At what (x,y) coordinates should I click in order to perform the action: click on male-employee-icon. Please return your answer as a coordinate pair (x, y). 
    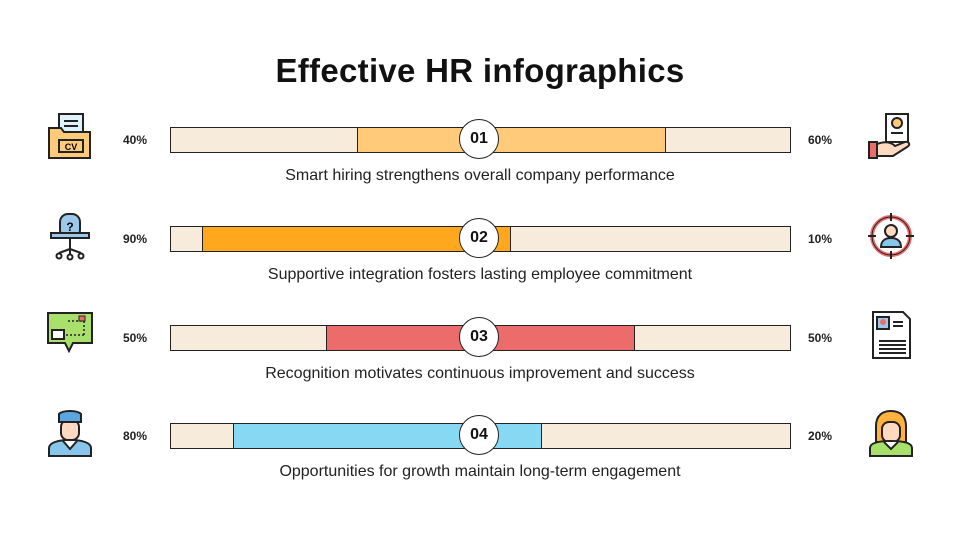
    Looking at the image, I should click on (70, 433).